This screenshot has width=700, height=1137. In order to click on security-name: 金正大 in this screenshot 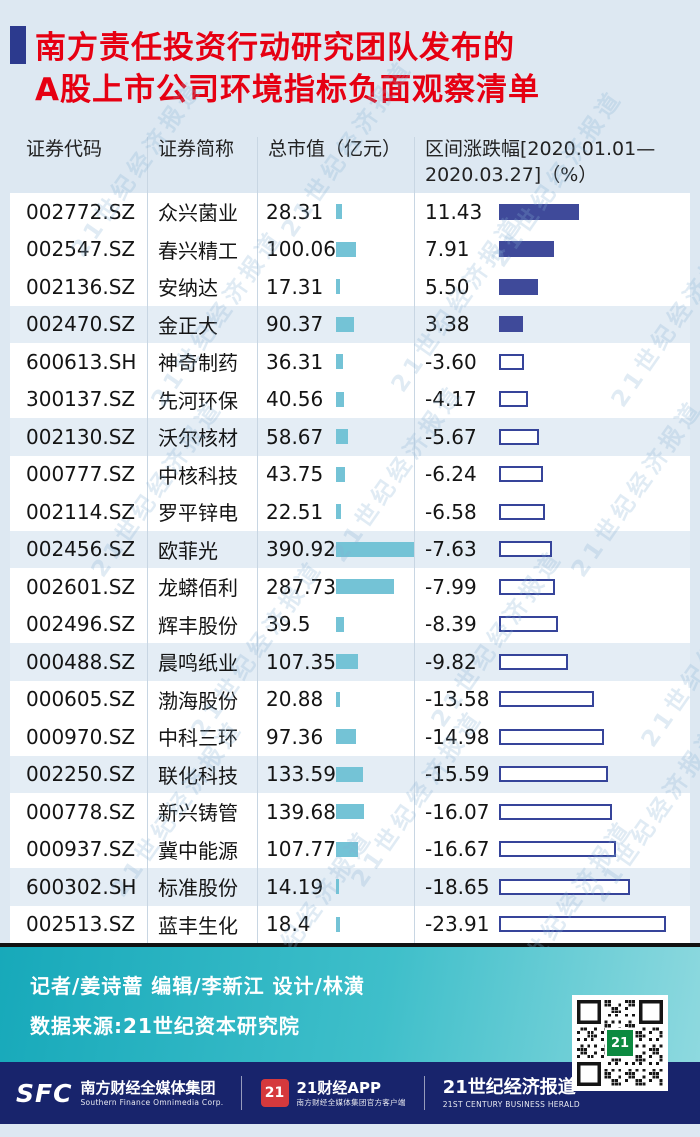, I will do `click(203, 324)`.